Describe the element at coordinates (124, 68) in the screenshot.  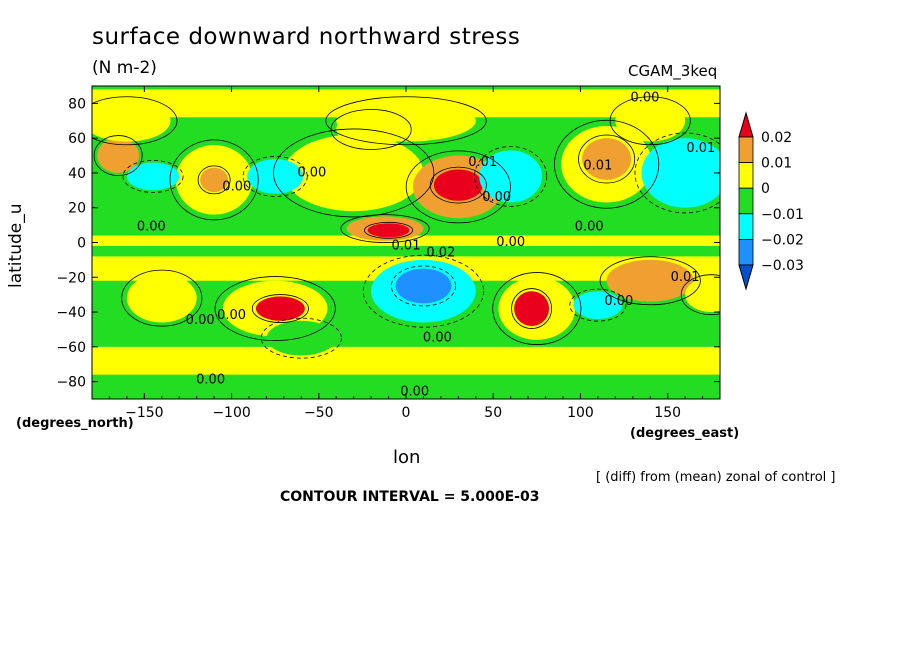
I see `chart-units: (N m-2)` at that location.